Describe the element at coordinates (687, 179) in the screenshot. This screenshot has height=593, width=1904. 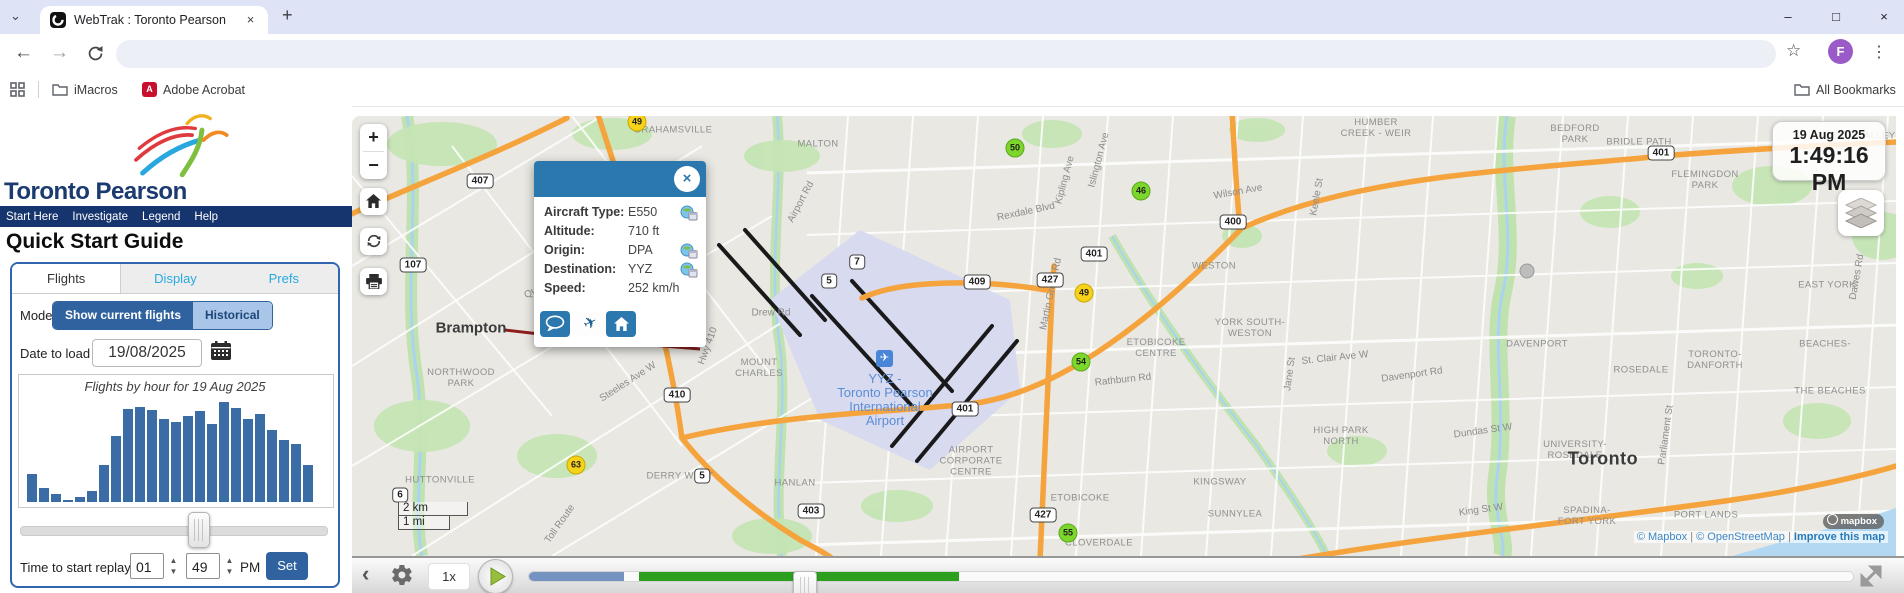
I see `popup-close-icon: ×` at that location.